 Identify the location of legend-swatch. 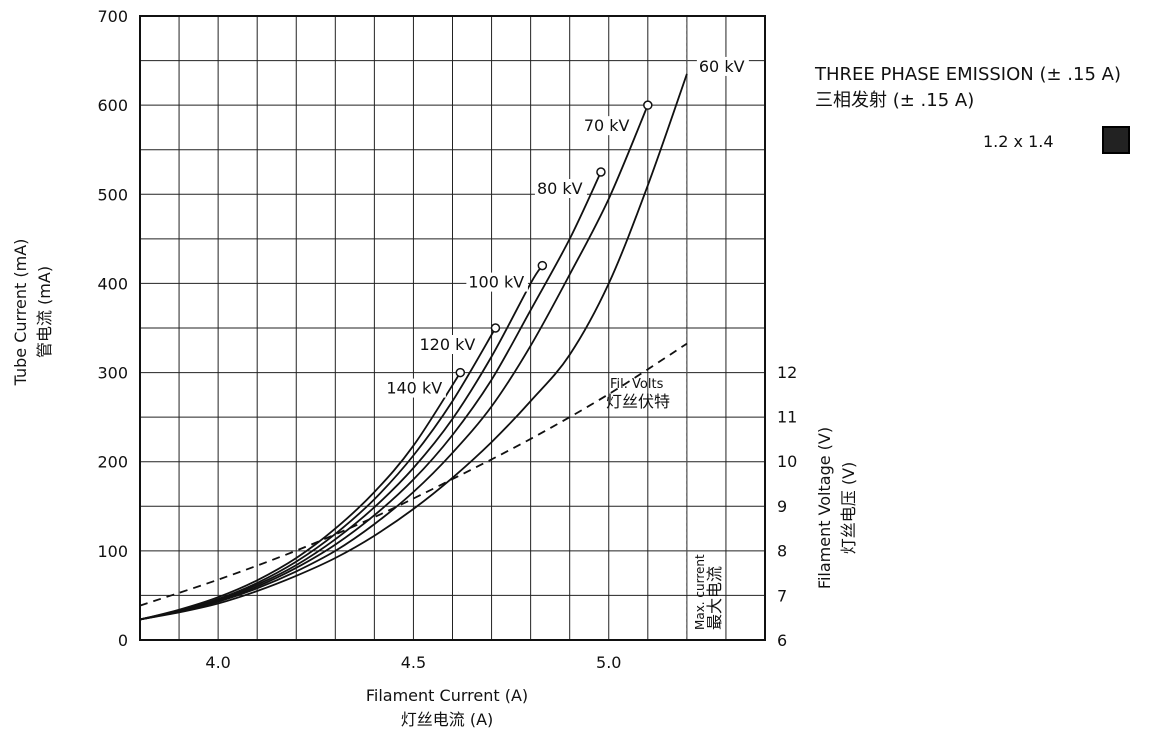
(1116, 140).